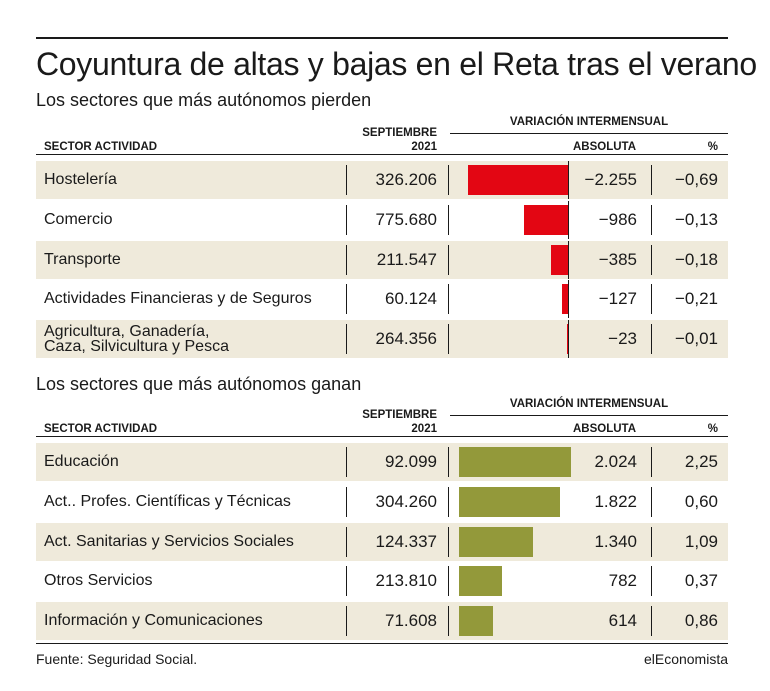 Image resolution: width=770 pixels, height=691 pixels. I want to click on september-value: 304.260, so click(406, 501).